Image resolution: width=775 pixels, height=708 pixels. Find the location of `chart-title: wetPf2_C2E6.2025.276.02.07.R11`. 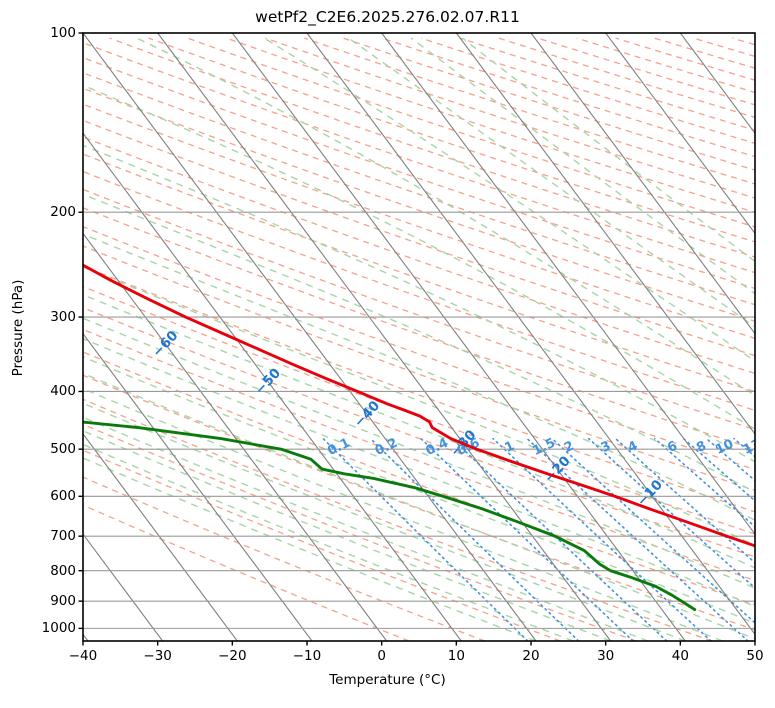

chart-title: wetPf2_C2E6.2025.276.02.07.R11 is located at coordinates (387, 17).